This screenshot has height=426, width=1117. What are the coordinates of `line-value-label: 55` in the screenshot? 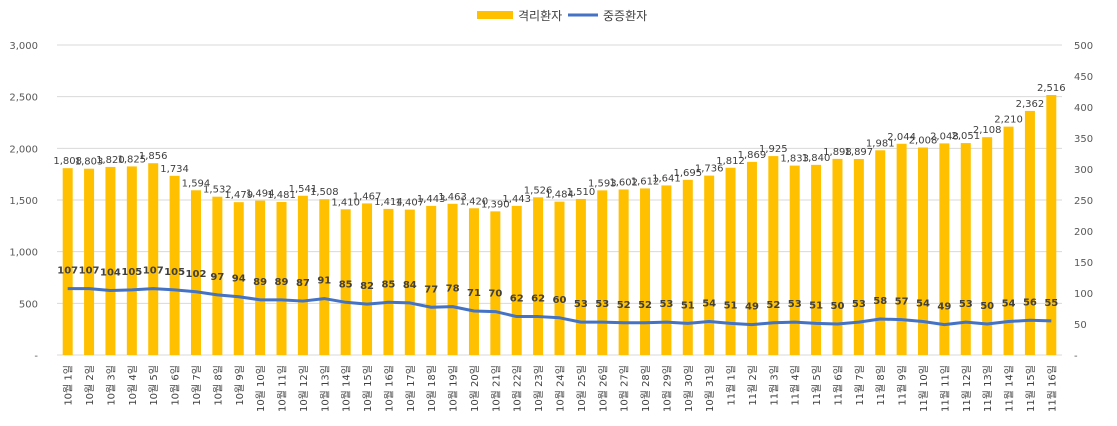 It's located at (1051, 303).